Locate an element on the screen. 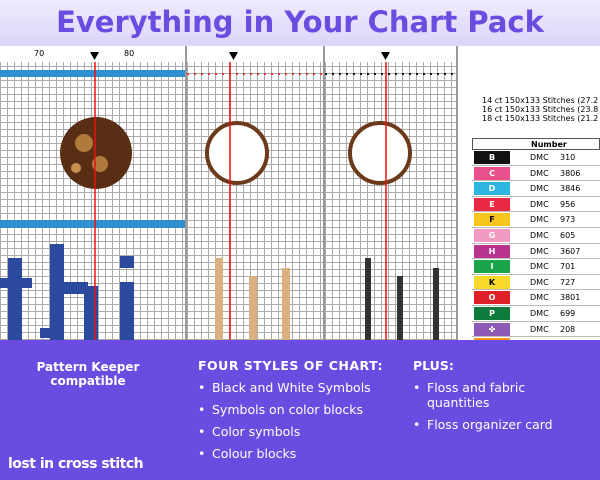 This screenshot has height=480, width=600. floss-row: P DMC 699 is located at coordinates (536, 314).